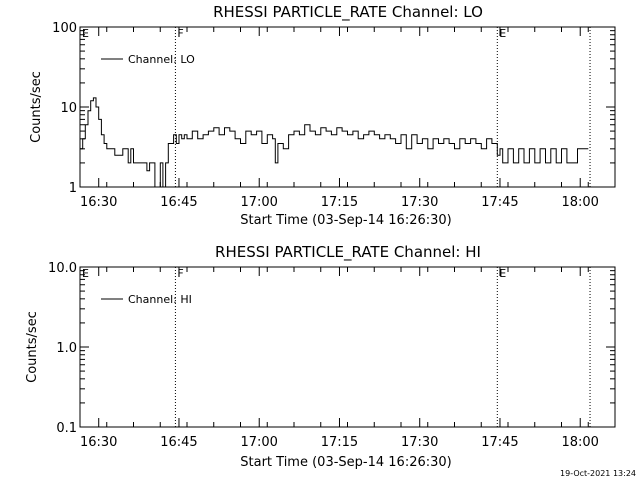  Describe the element at coordinates (160, 299) in the screenshot. I see `panel-hi-legend-label: Channel: HI` at that location.